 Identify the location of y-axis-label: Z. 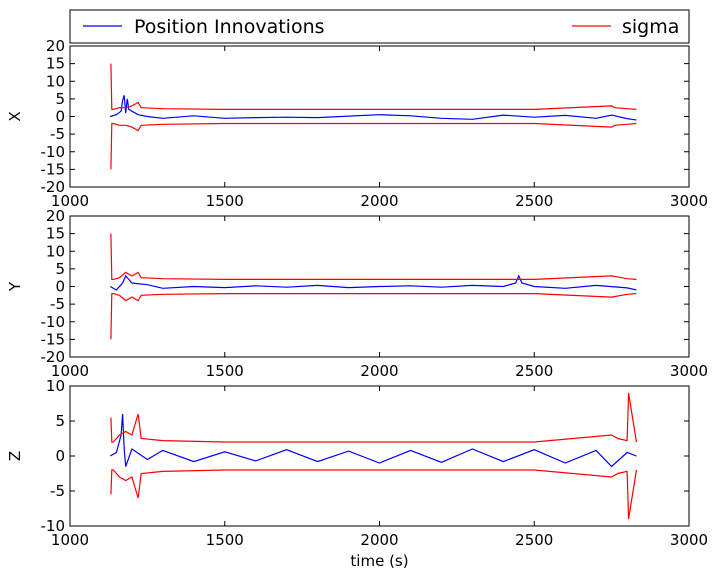
(15, 456).